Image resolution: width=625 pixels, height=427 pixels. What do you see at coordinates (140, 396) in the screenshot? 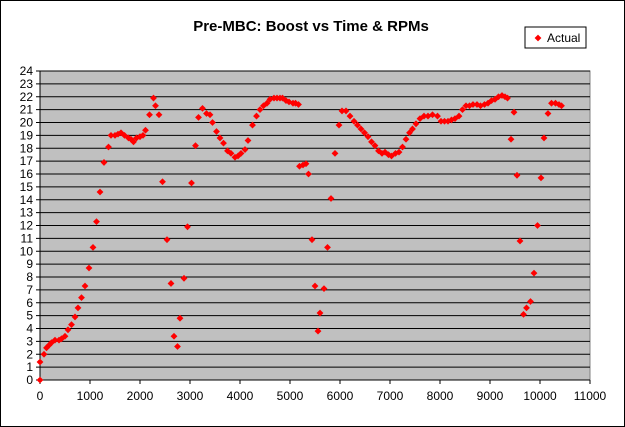
I see `x-tick-label: 2000` at bounding box center [140, 396].